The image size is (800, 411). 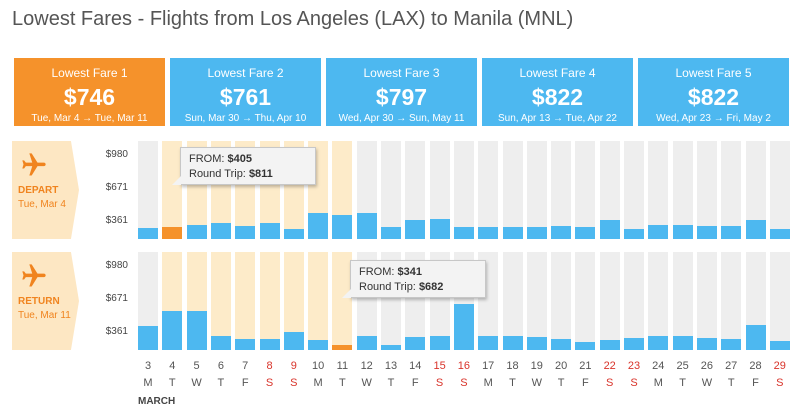 I want to click on depart-title: DEPART, so click(x=38, y=190).